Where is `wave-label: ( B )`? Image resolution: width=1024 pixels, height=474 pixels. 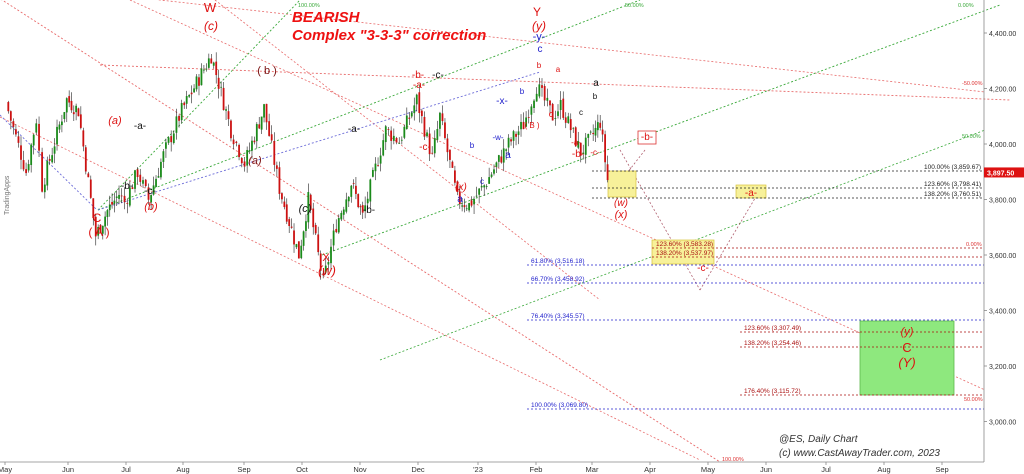
wave-label: ( B ) is located at coordinates (531, 125).